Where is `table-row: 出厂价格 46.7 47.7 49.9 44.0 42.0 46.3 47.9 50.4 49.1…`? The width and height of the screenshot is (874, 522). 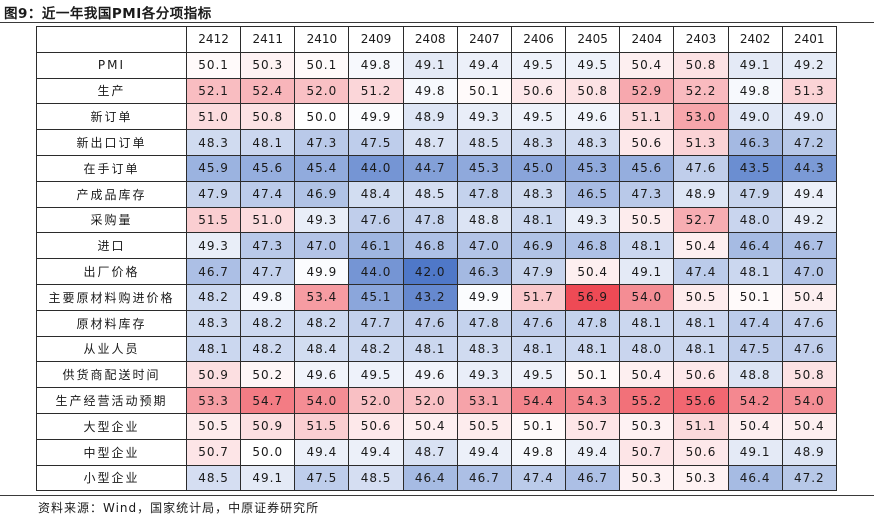
table-row: 出厂价格 46.7 47.7 49.9 44.0 42.0 46.3 47.9 50.4 49.1… is located at coordinates (436, 271).